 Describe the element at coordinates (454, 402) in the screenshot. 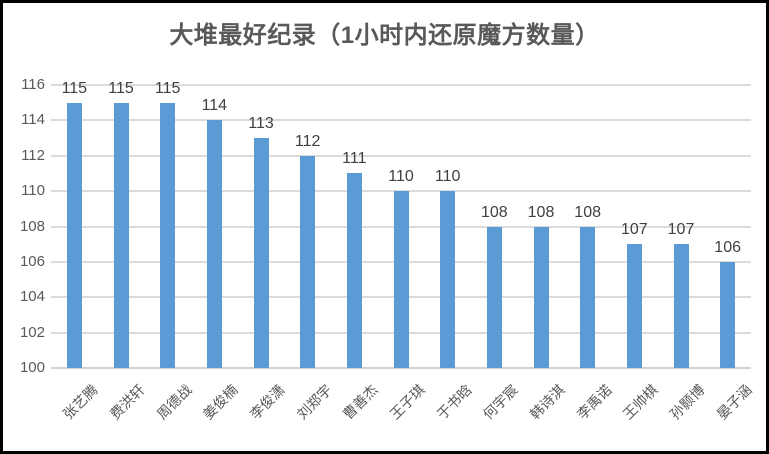

I see `category-label: 于书晗` at that location.